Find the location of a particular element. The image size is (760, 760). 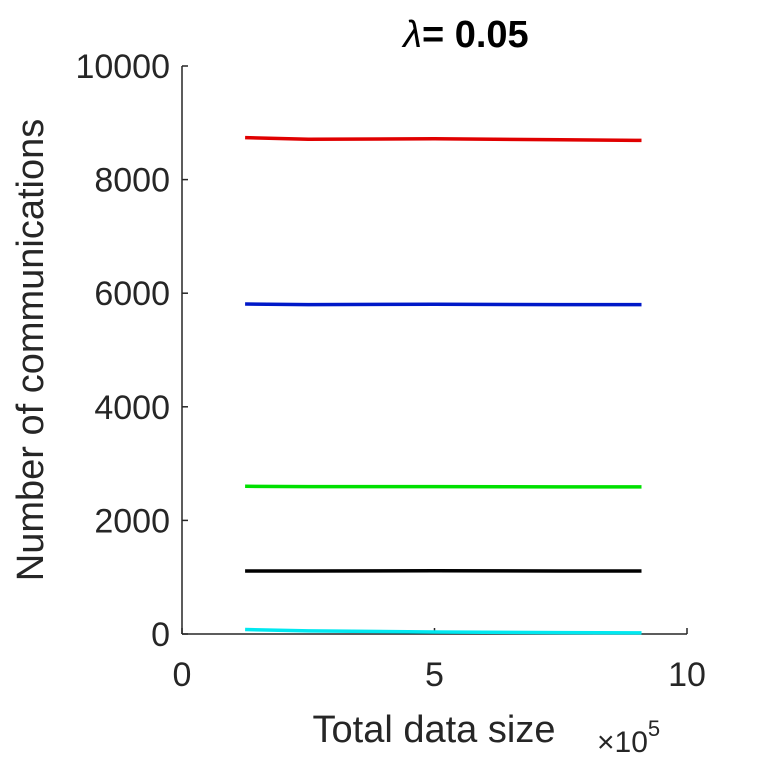

x-tick-label: 0 is located at coordinates (182, 675).